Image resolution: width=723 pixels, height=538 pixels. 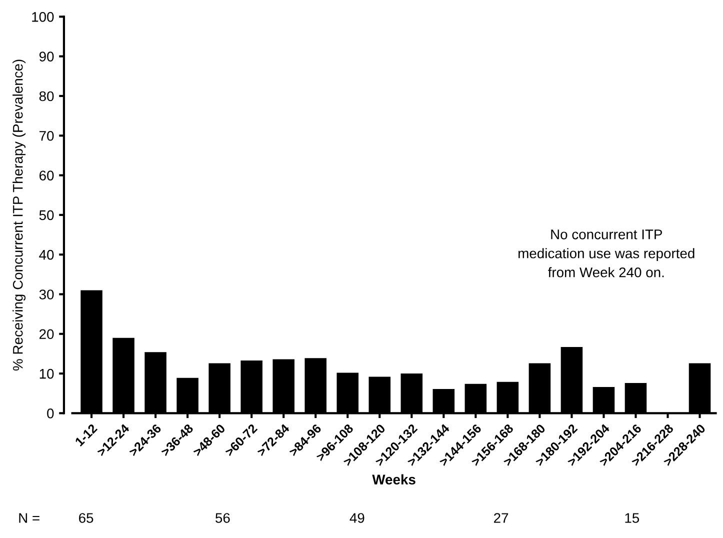 What do you see at coordinates (29, 518) in the screenshot?
I see `text: N =` at bounding box center [29, 518].